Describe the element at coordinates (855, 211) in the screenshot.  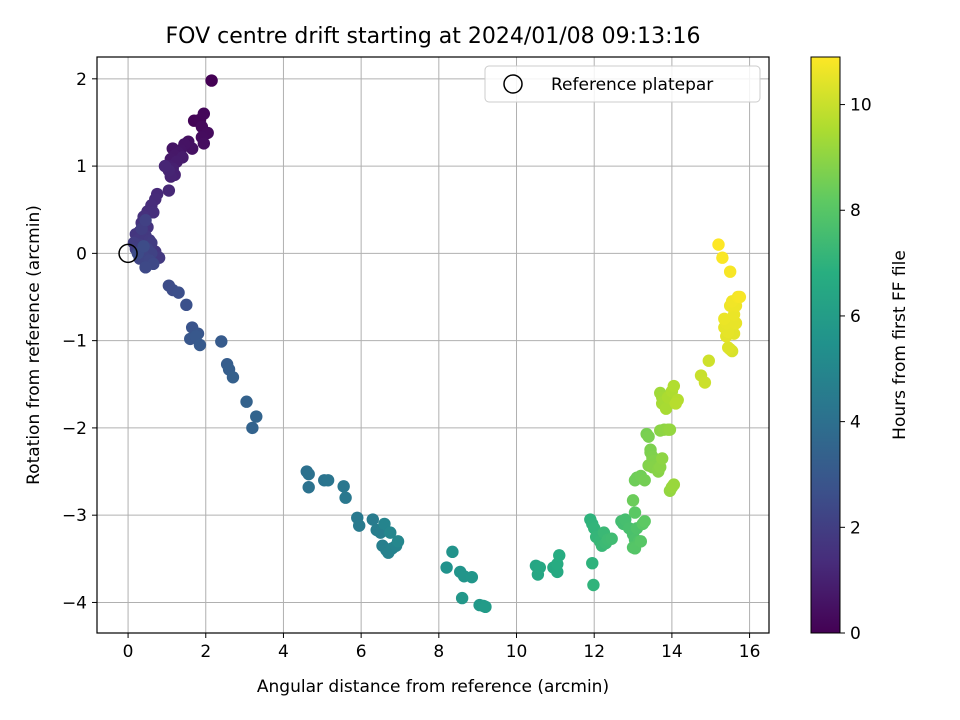
I see `colorbar-tick-label: 8` at that location.